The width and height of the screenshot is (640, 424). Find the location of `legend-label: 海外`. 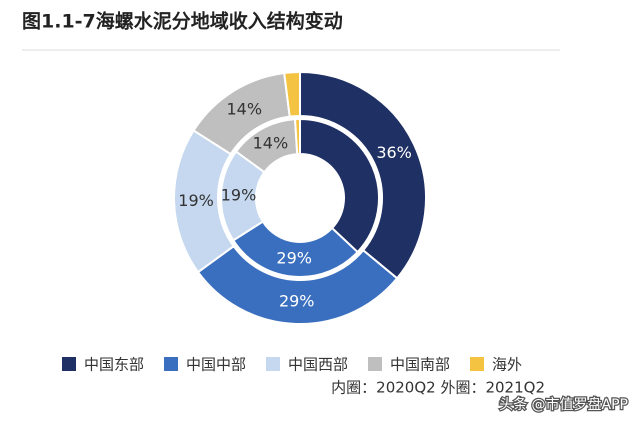

legend-label: 海外 is located at coordinates (507, 365).